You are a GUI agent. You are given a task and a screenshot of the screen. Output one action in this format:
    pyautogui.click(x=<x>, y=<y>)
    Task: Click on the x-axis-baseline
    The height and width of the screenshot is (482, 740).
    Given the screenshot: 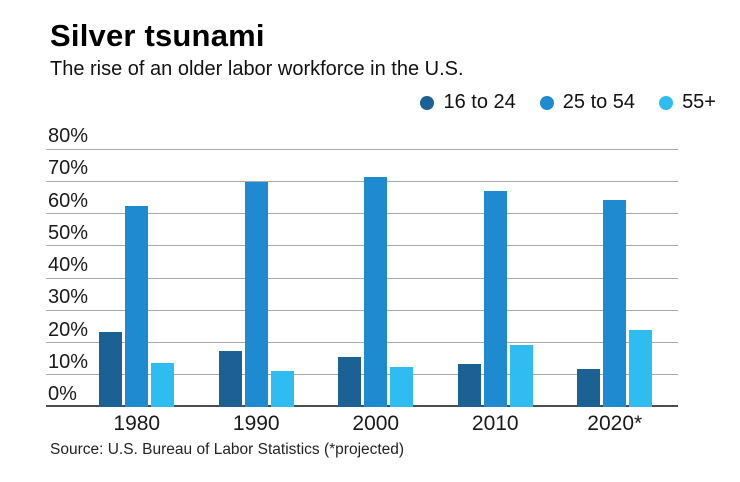 What is the action you would take?
    pyautogui.click(x=362, y=405)
    